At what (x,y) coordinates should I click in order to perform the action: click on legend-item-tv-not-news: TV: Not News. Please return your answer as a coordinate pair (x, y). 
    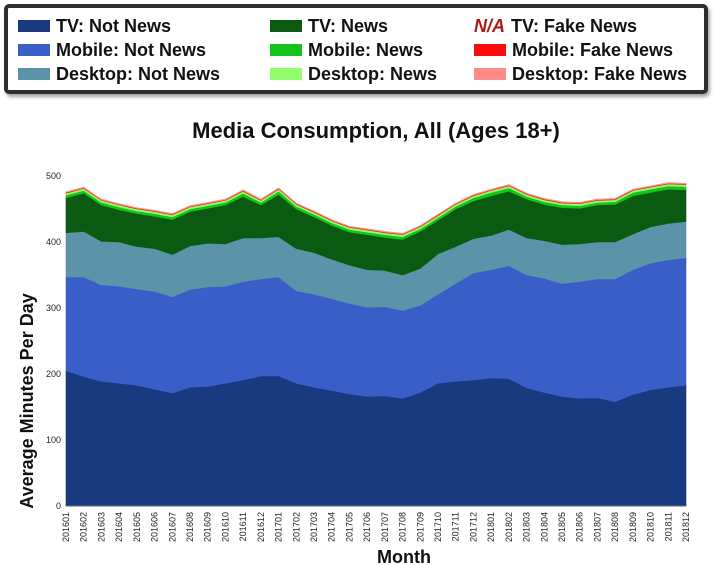
    Looking at the image, I should click on (94, 26).